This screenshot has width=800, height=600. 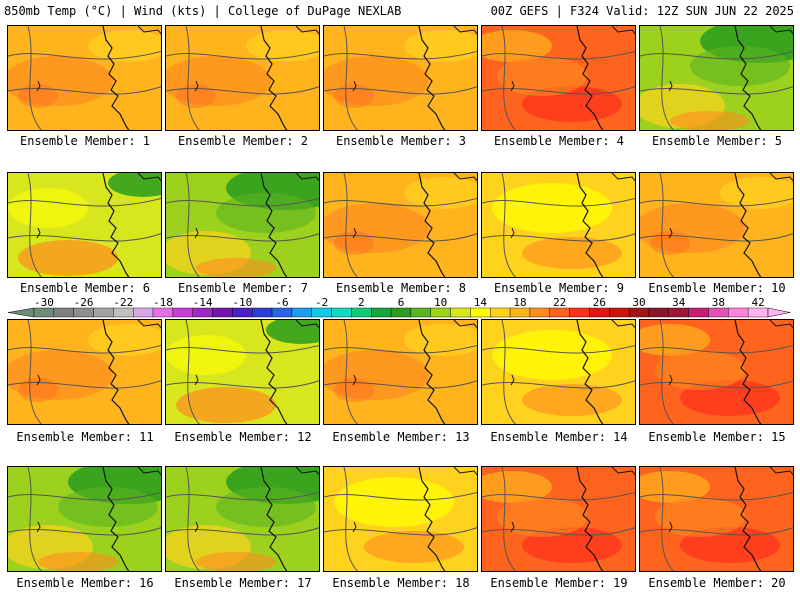 What do you see at coordinates (559, 583) in the screenshot?
I see `ensemble-member-label: Ensemble Member: 19` at bounding box center [559, 583].